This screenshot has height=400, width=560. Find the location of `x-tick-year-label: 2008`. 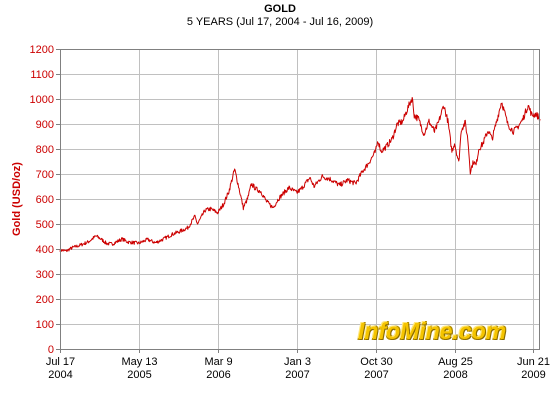

x-tick-year-label: 2008 is located at coordinates (455, 375).